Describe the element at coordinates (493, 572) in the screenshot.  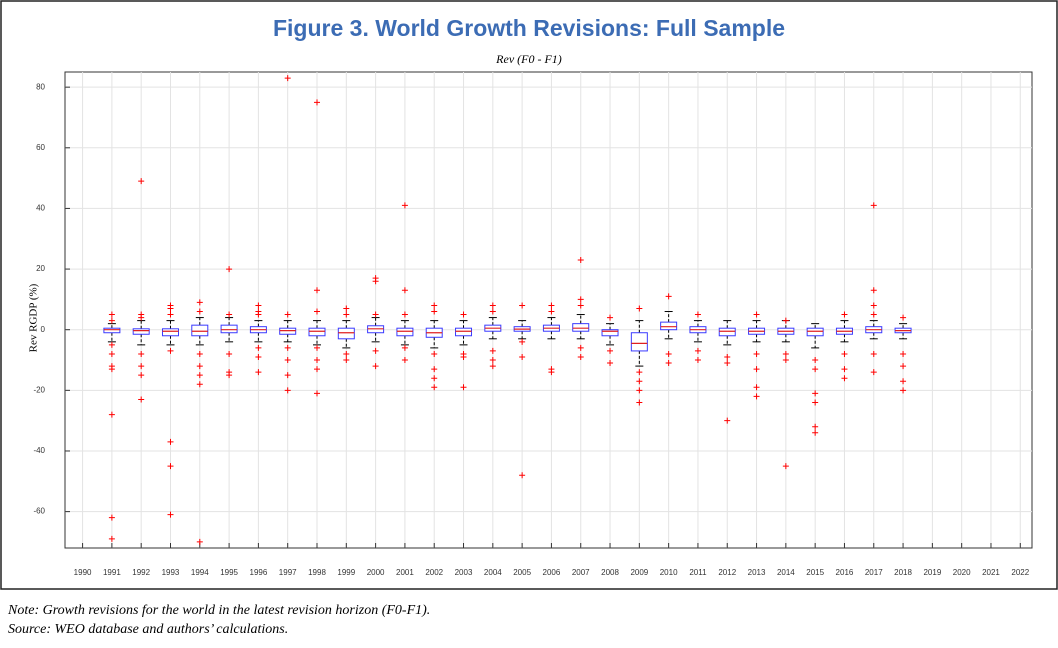
I see `x-tick-label: 2004` at that location.